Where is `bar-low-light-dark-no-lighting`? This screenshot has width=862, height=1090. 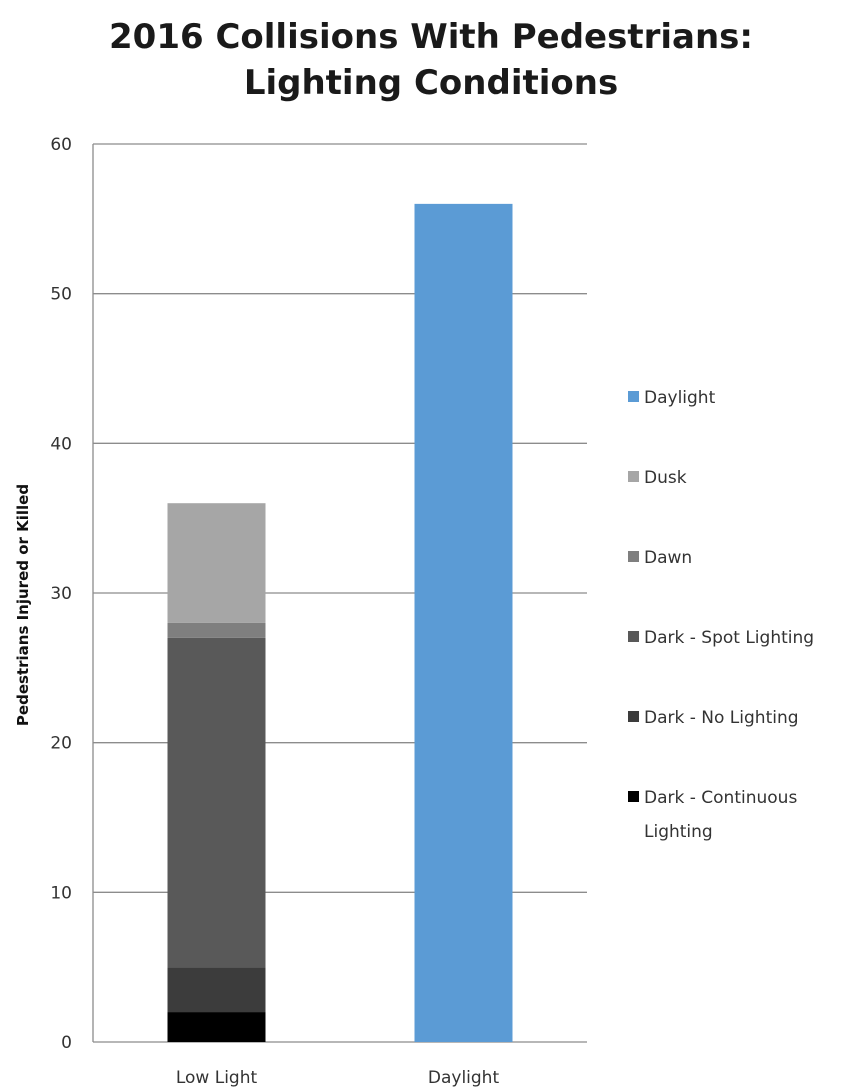
bar-low-light-dark-no-lighting is located at coordinates (216, 990).